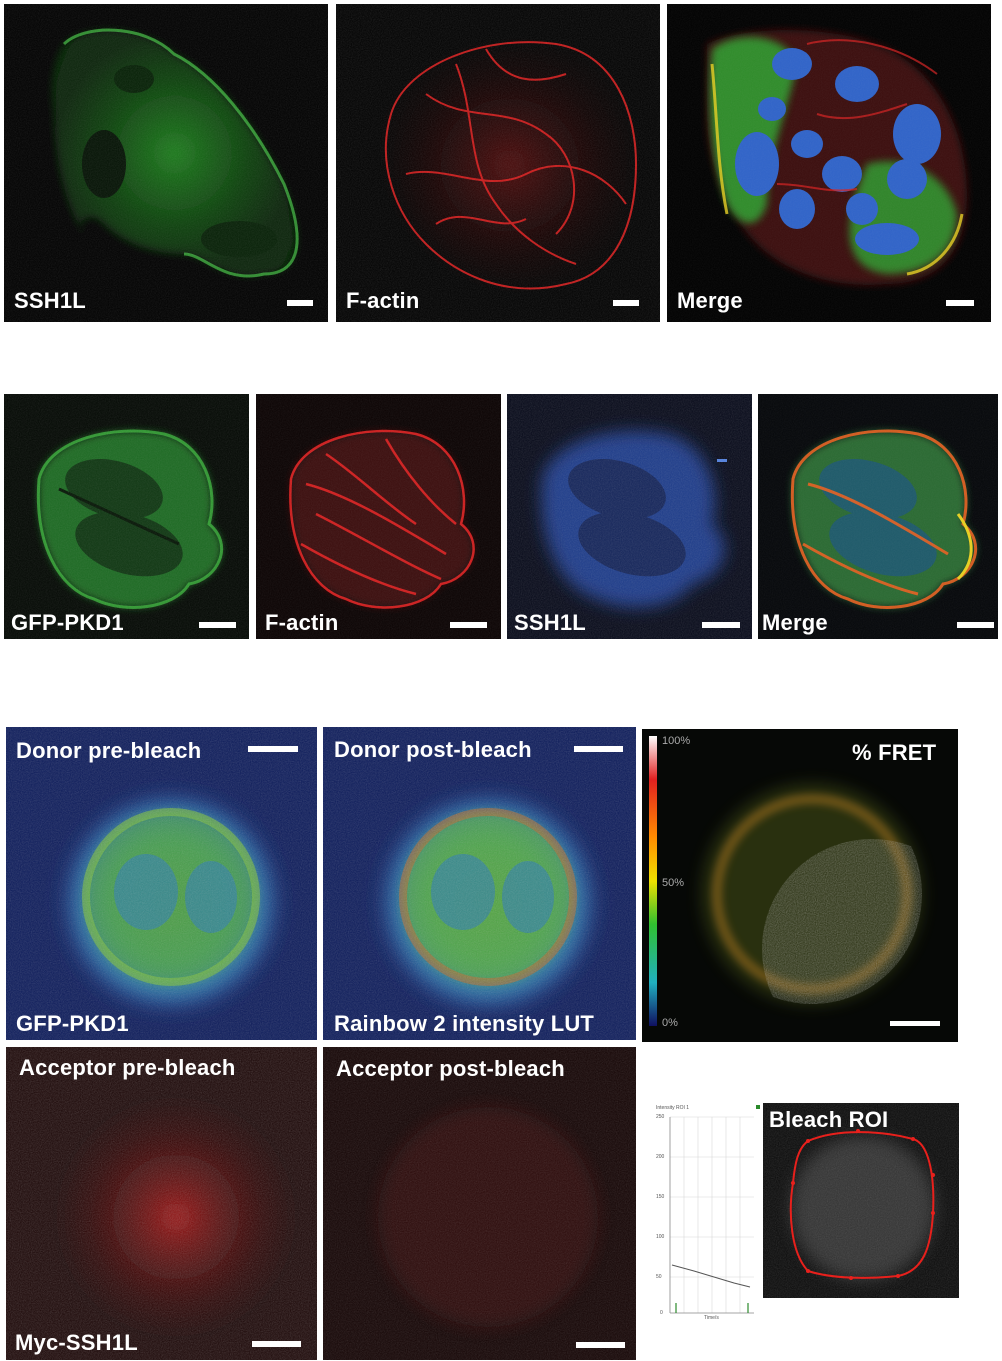 Image resolution: width=1002 pixels, height=1361 pixels. Describe the element at coordinates (795, 622) in the screenshot. I see `merge-label-2: Merge` at that location.